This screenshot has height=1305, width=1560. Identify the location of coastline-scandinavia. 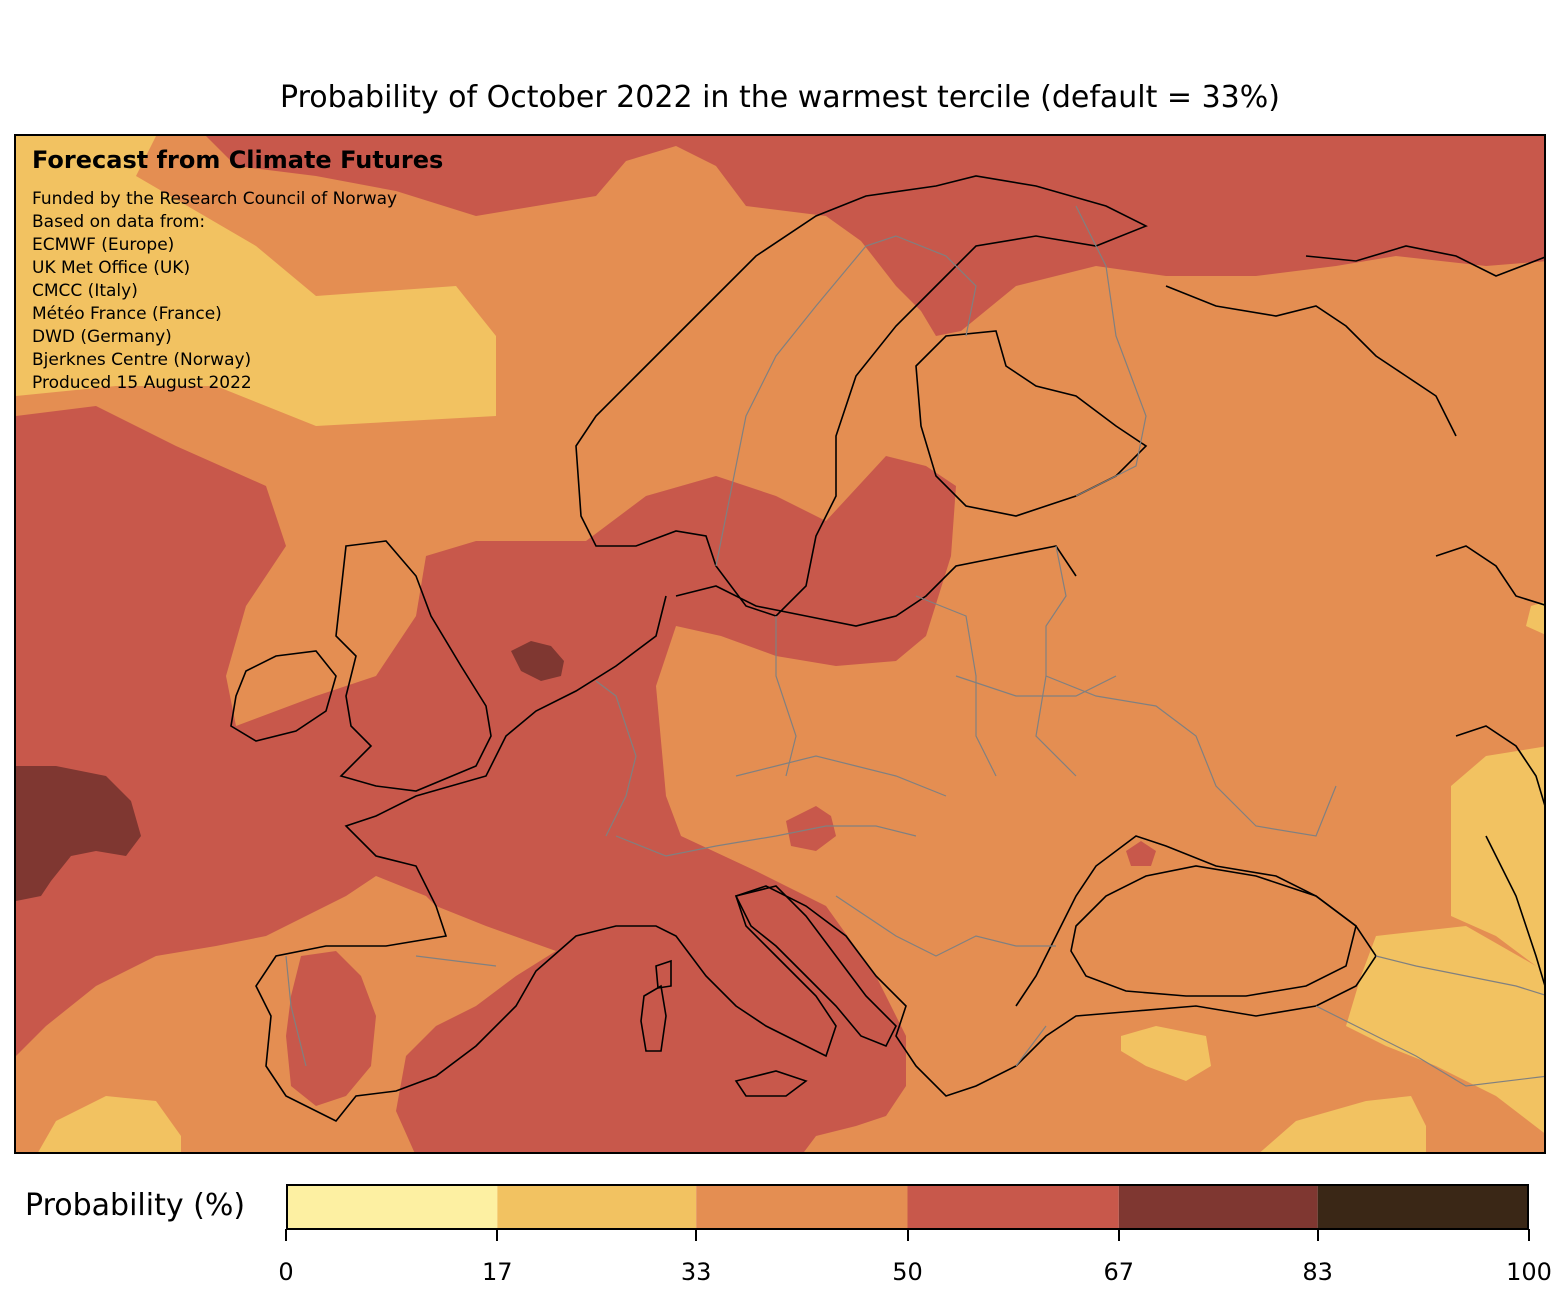
(861, 396).